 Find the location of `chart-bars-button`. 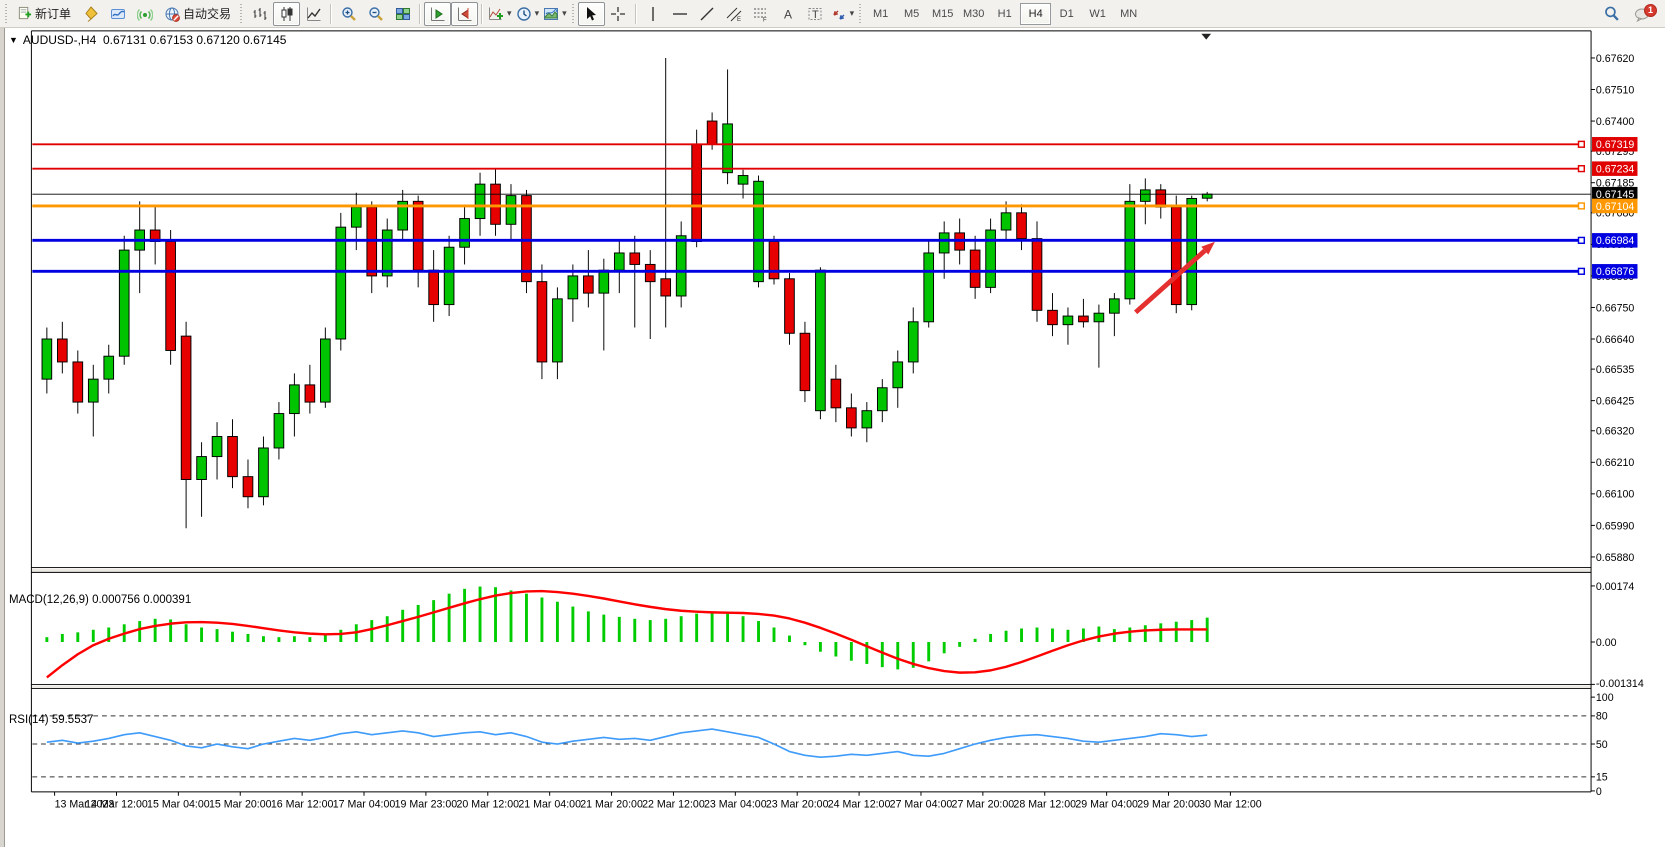

chart-bars-button is located at coordinates (259, 14).